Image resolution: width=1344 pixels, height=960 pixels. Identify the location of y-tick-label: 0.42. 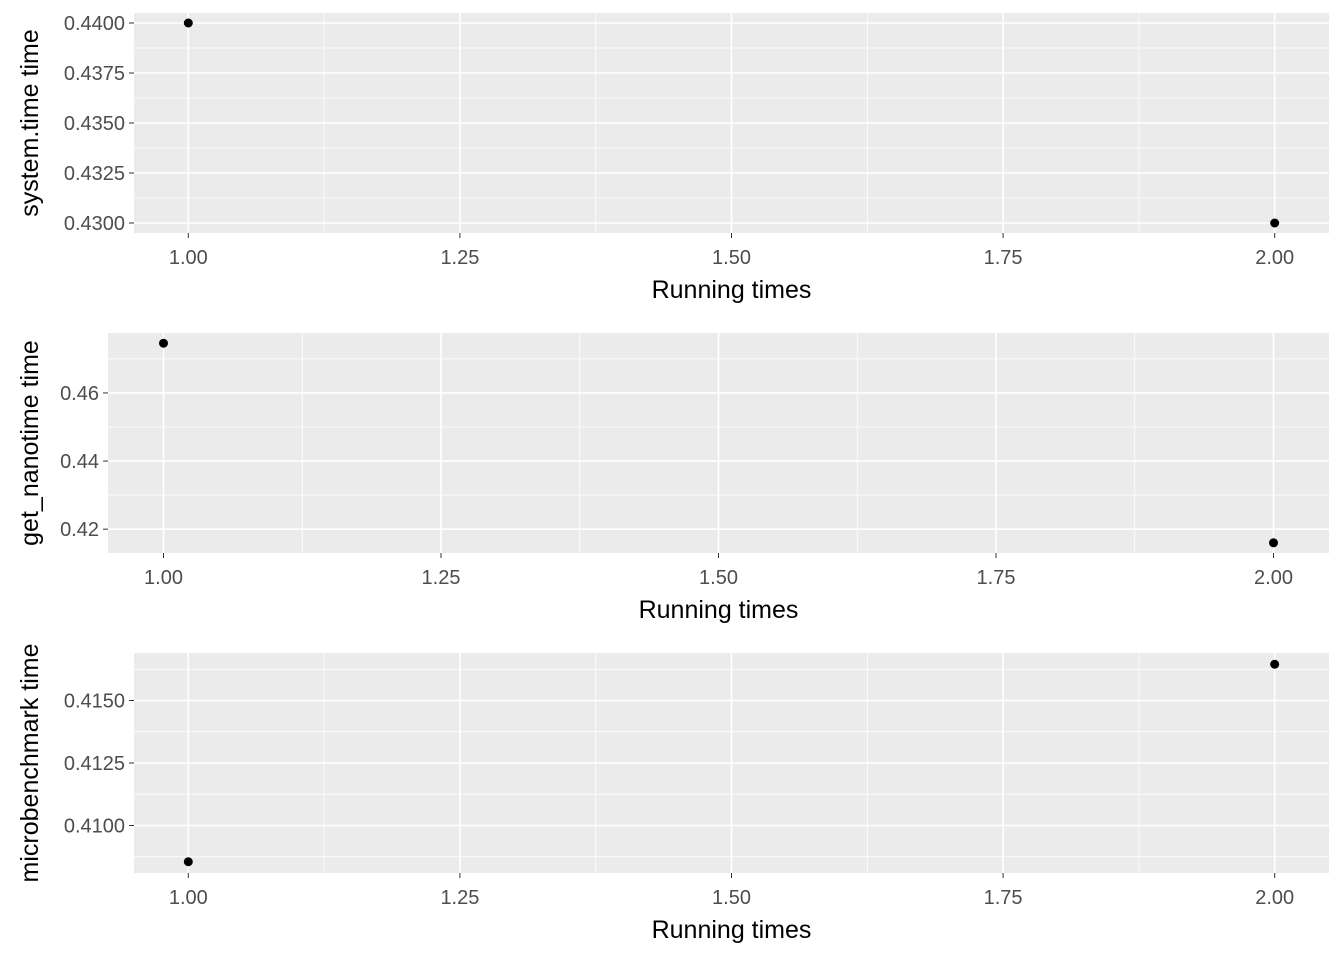
(79, 530).